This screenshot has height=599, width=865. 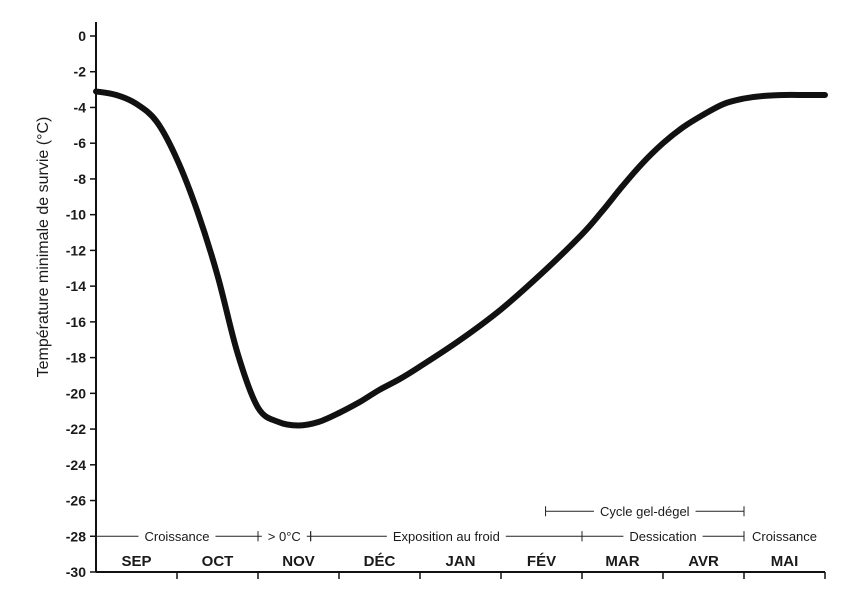 I want to click on y-tick-label: -2, so click(x=80, y=72).